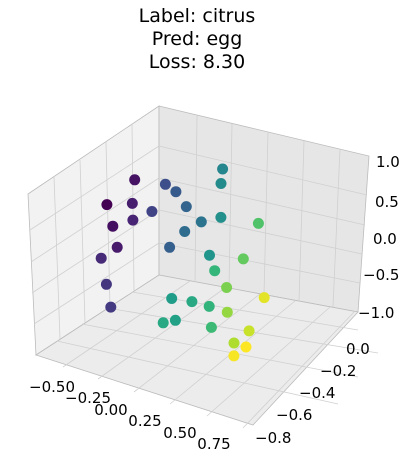  What do you see at coordinates (381, 275) in the screenshot?
I see `z-tick-label: −0.5` at bounding box center [381, 275].